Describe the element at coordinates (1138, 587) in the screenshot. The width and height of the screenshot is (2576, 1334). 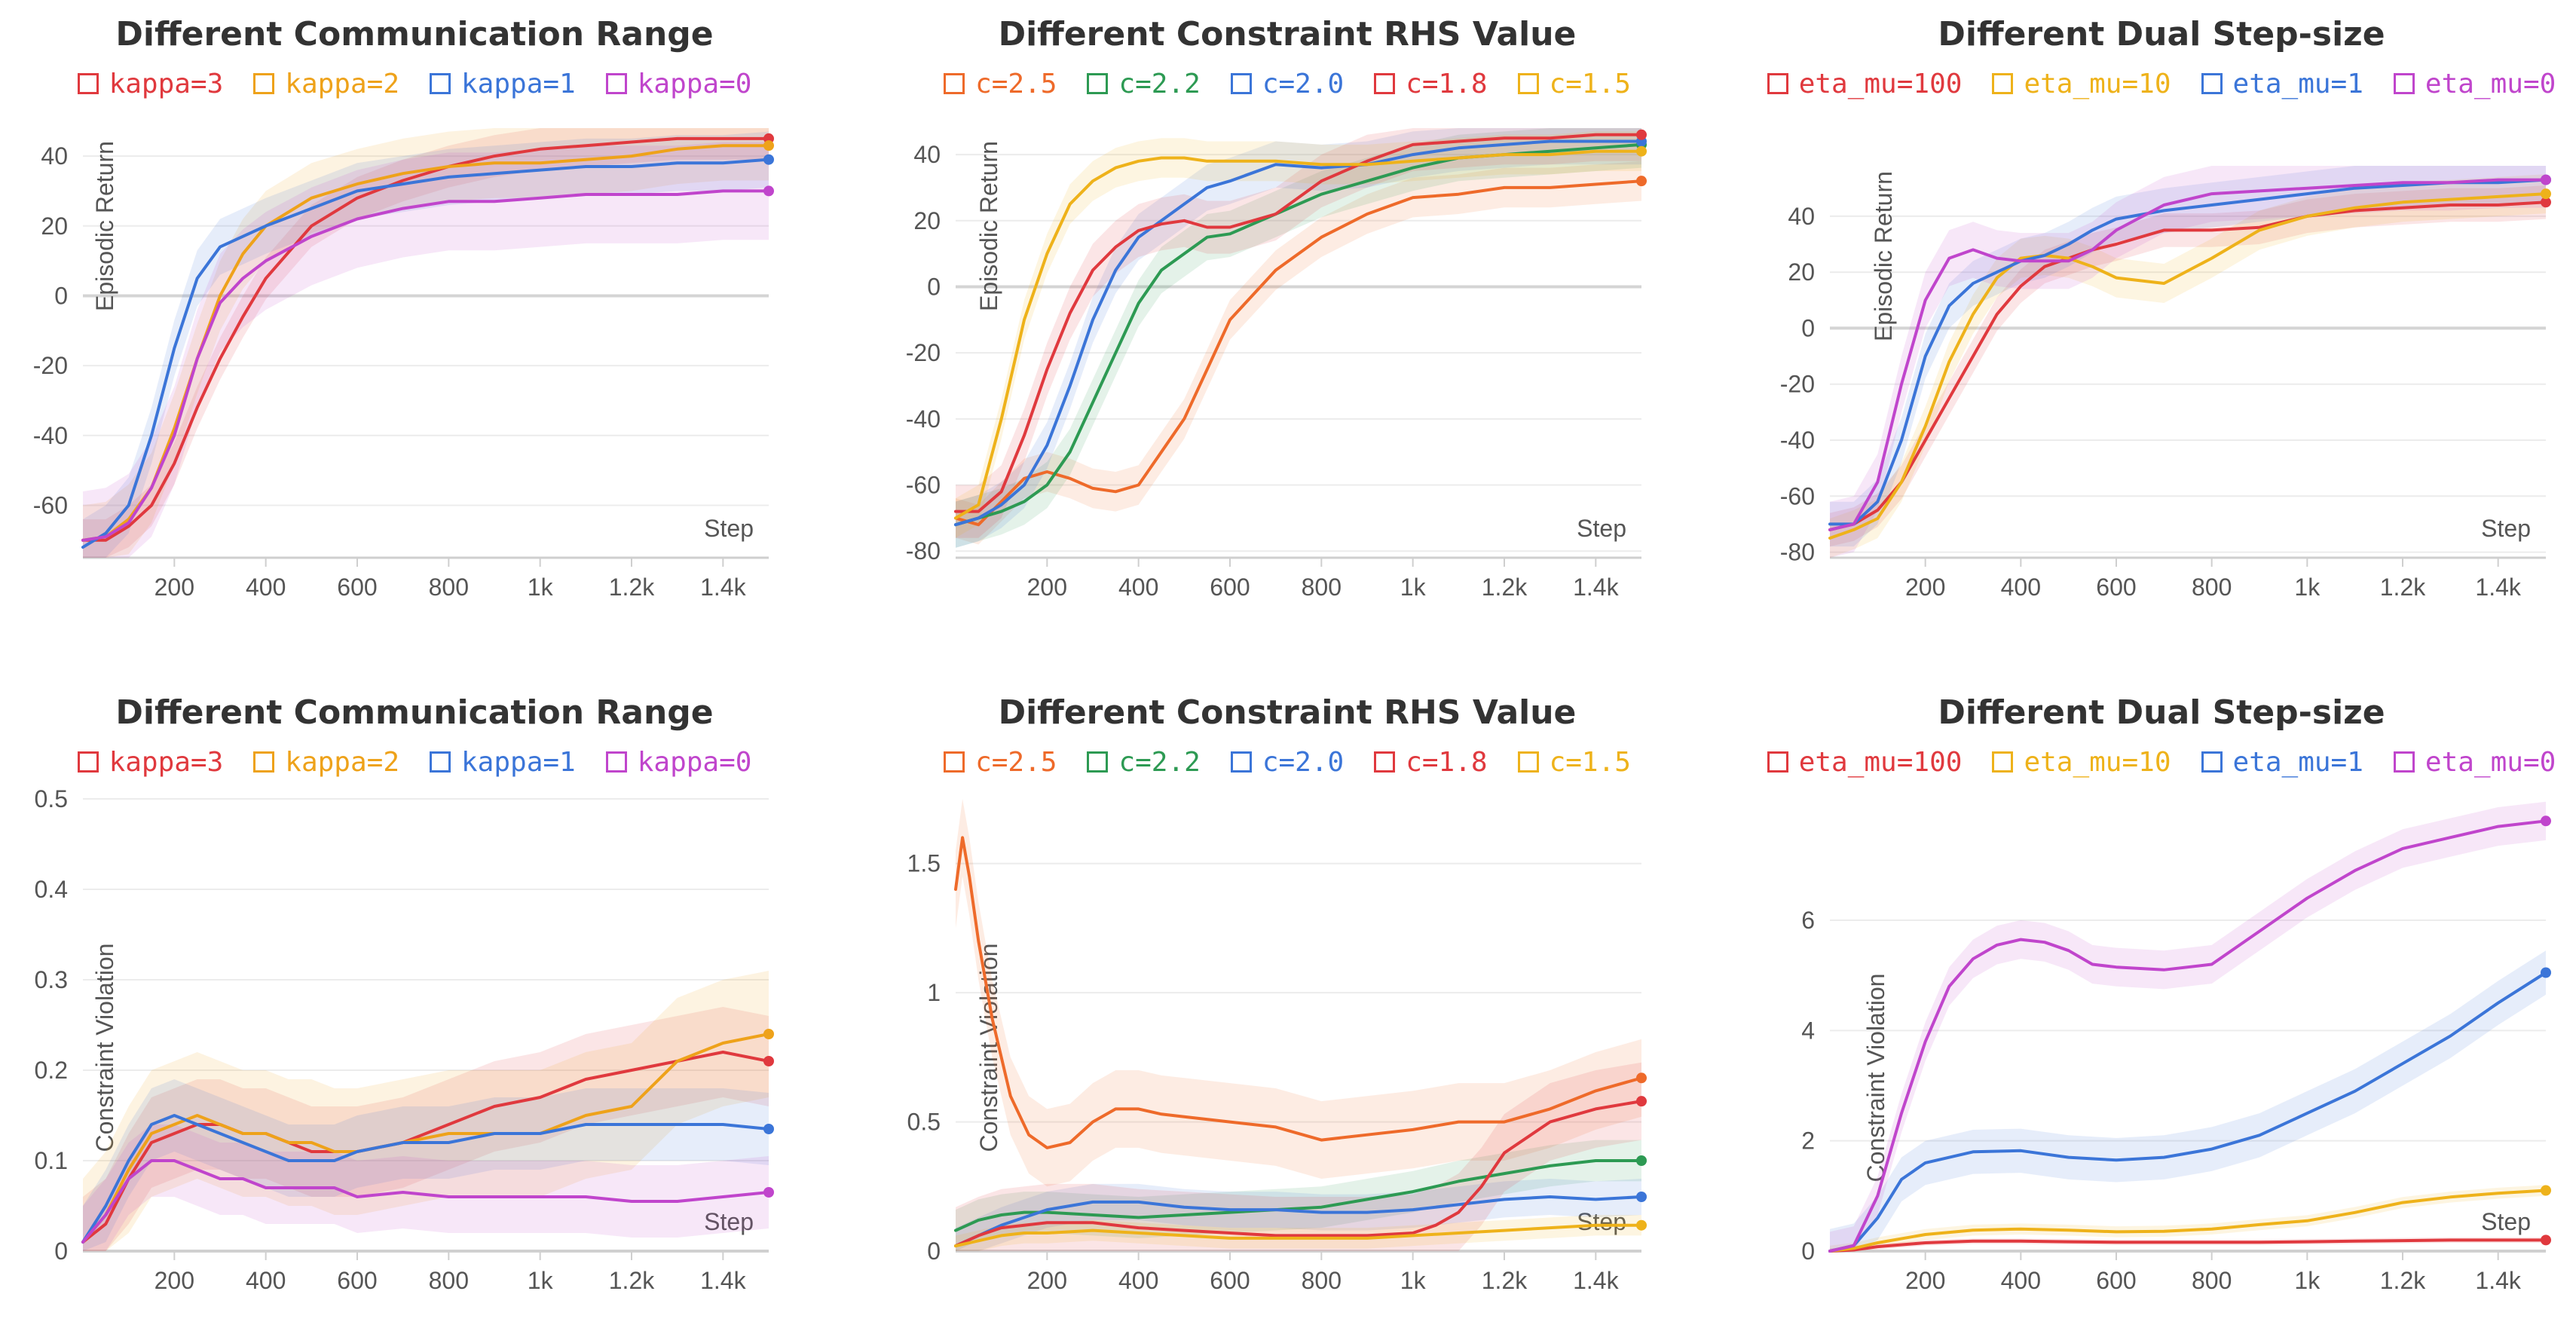
I see `x-tick-label: 400` at that location.